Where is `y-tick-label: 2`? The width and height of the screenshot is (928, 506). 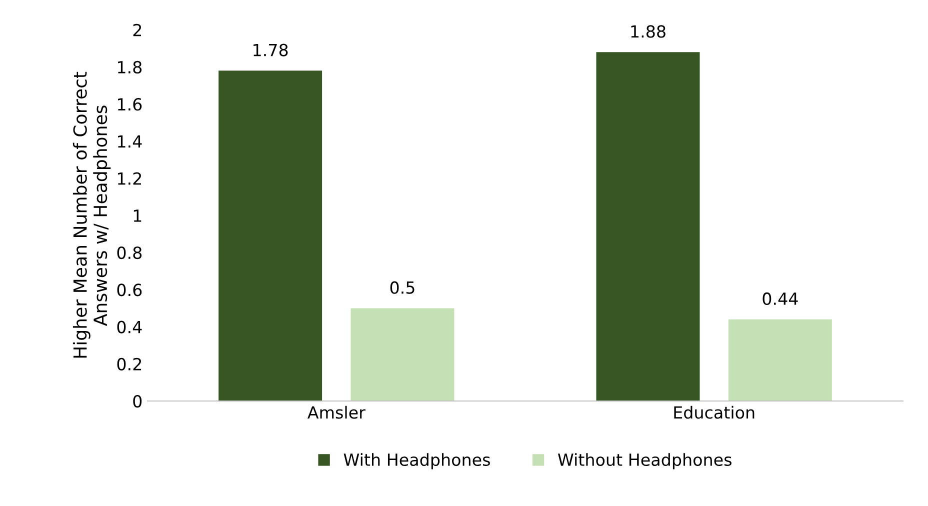
y-tick-label: 2 is located at coordinates (137, 30).